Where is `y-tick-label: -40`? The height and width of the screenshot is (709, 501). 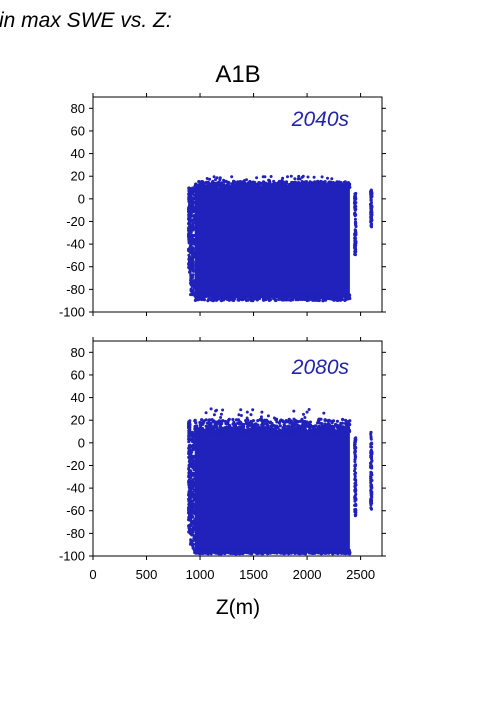
y-tick-label: -40 is located at coordinates (75, 244).